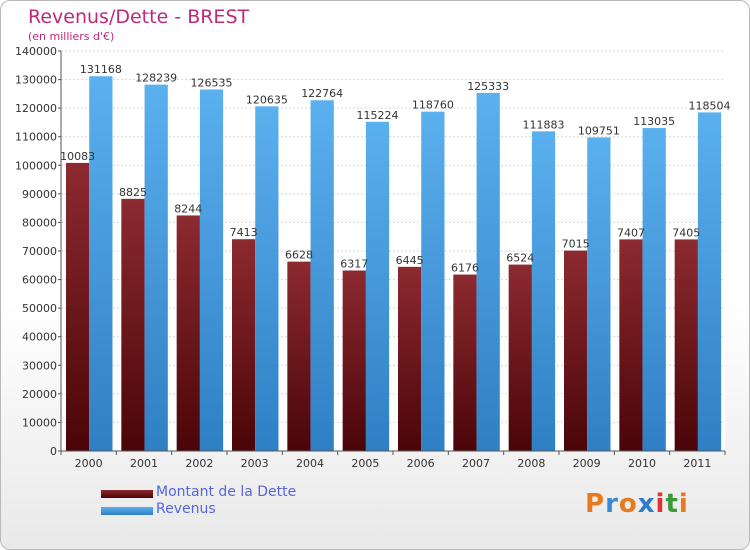 This screenshot has height=550, width=750. I want to click on legend-label-revenus: Revenus, so click(186, 509).